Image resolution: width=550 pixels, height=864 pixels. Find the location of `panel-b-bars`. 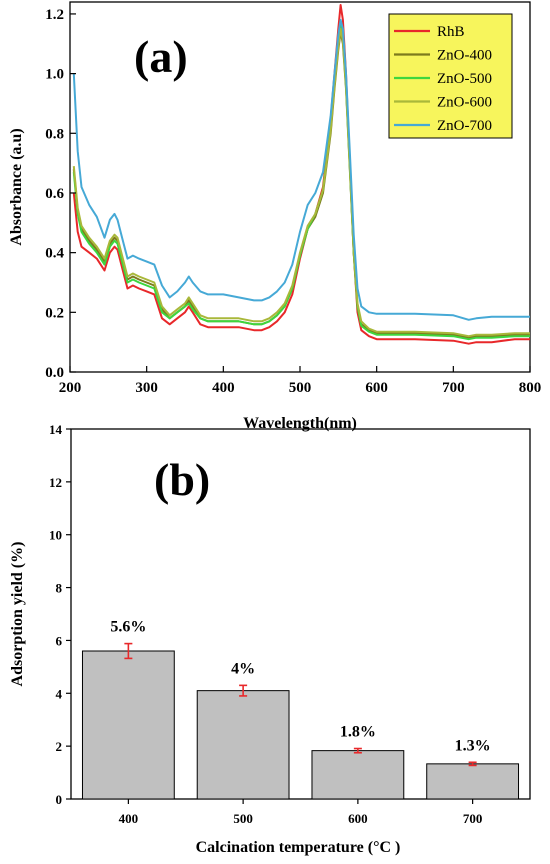

panel-b-bars is located at coordinates (300, 725).